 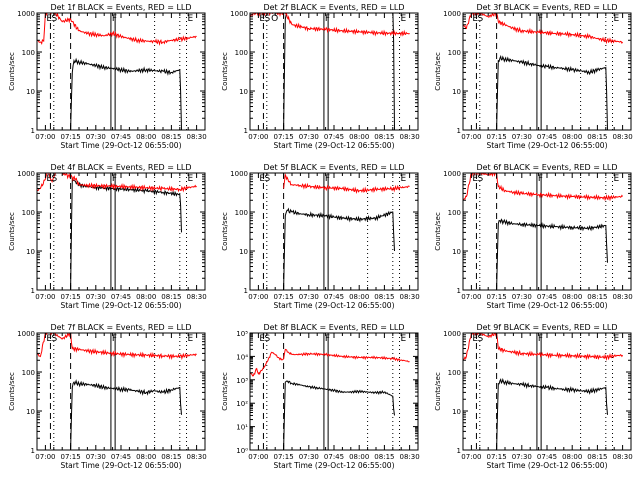 What do you see at coordinates (546, 167) in the screenshot?
I see `chart-title: Det 6f BLACK = Events, RED = LLD` at bounding box center [546, 167].